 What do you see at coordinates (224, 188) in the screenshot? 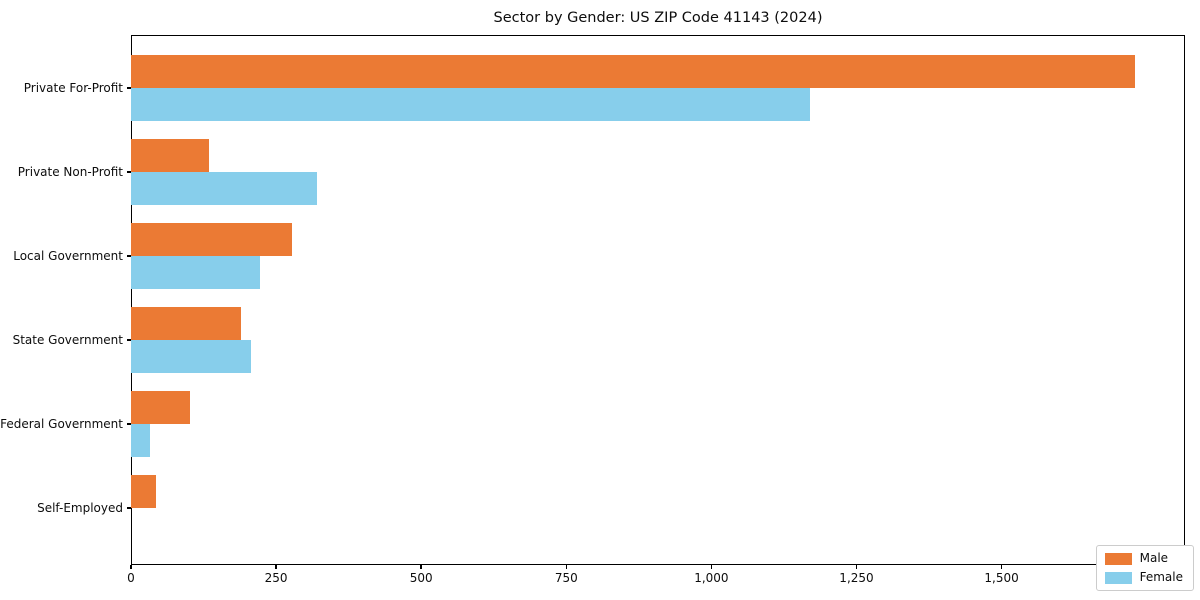
I see `bar-female-private-non-profit` at bounding box center [224, 188].